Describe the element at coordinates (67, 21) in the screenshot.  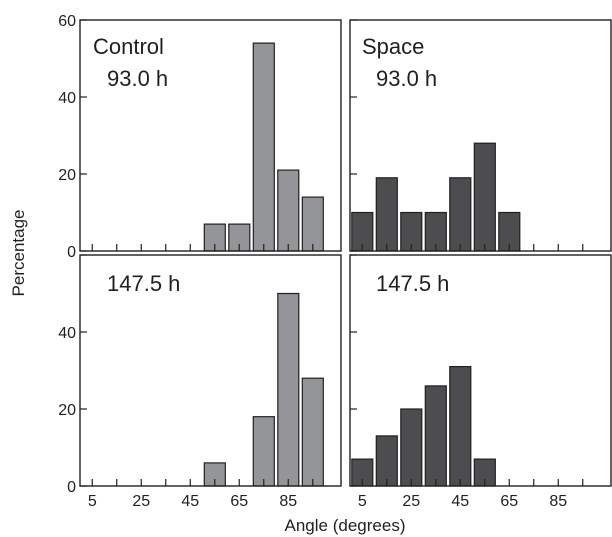
I see `y-tick-label: 60` at that location.